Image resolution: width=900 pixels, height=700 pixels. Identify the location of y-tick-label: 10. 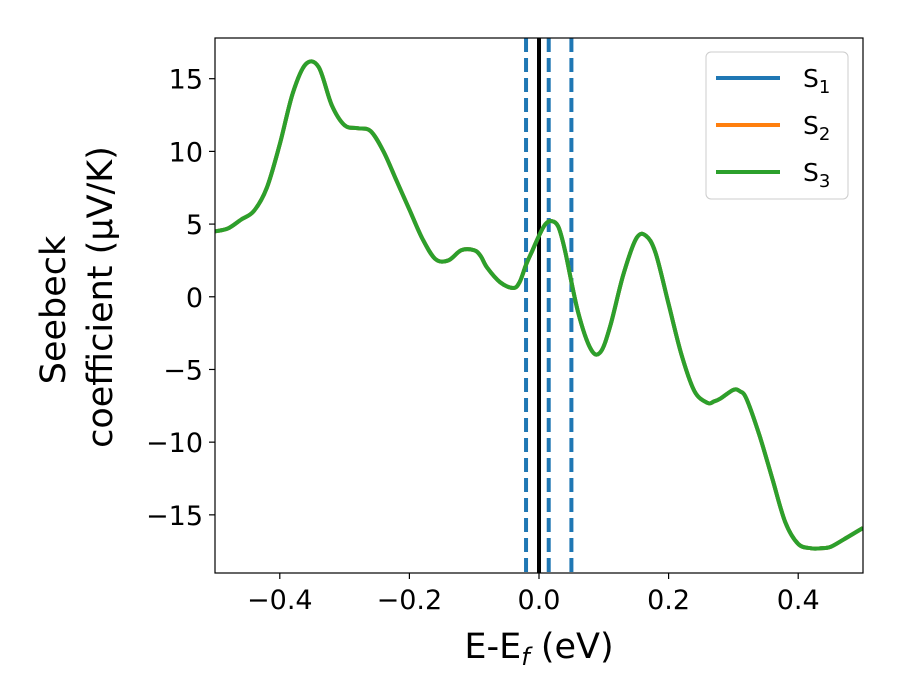
(186, 152).